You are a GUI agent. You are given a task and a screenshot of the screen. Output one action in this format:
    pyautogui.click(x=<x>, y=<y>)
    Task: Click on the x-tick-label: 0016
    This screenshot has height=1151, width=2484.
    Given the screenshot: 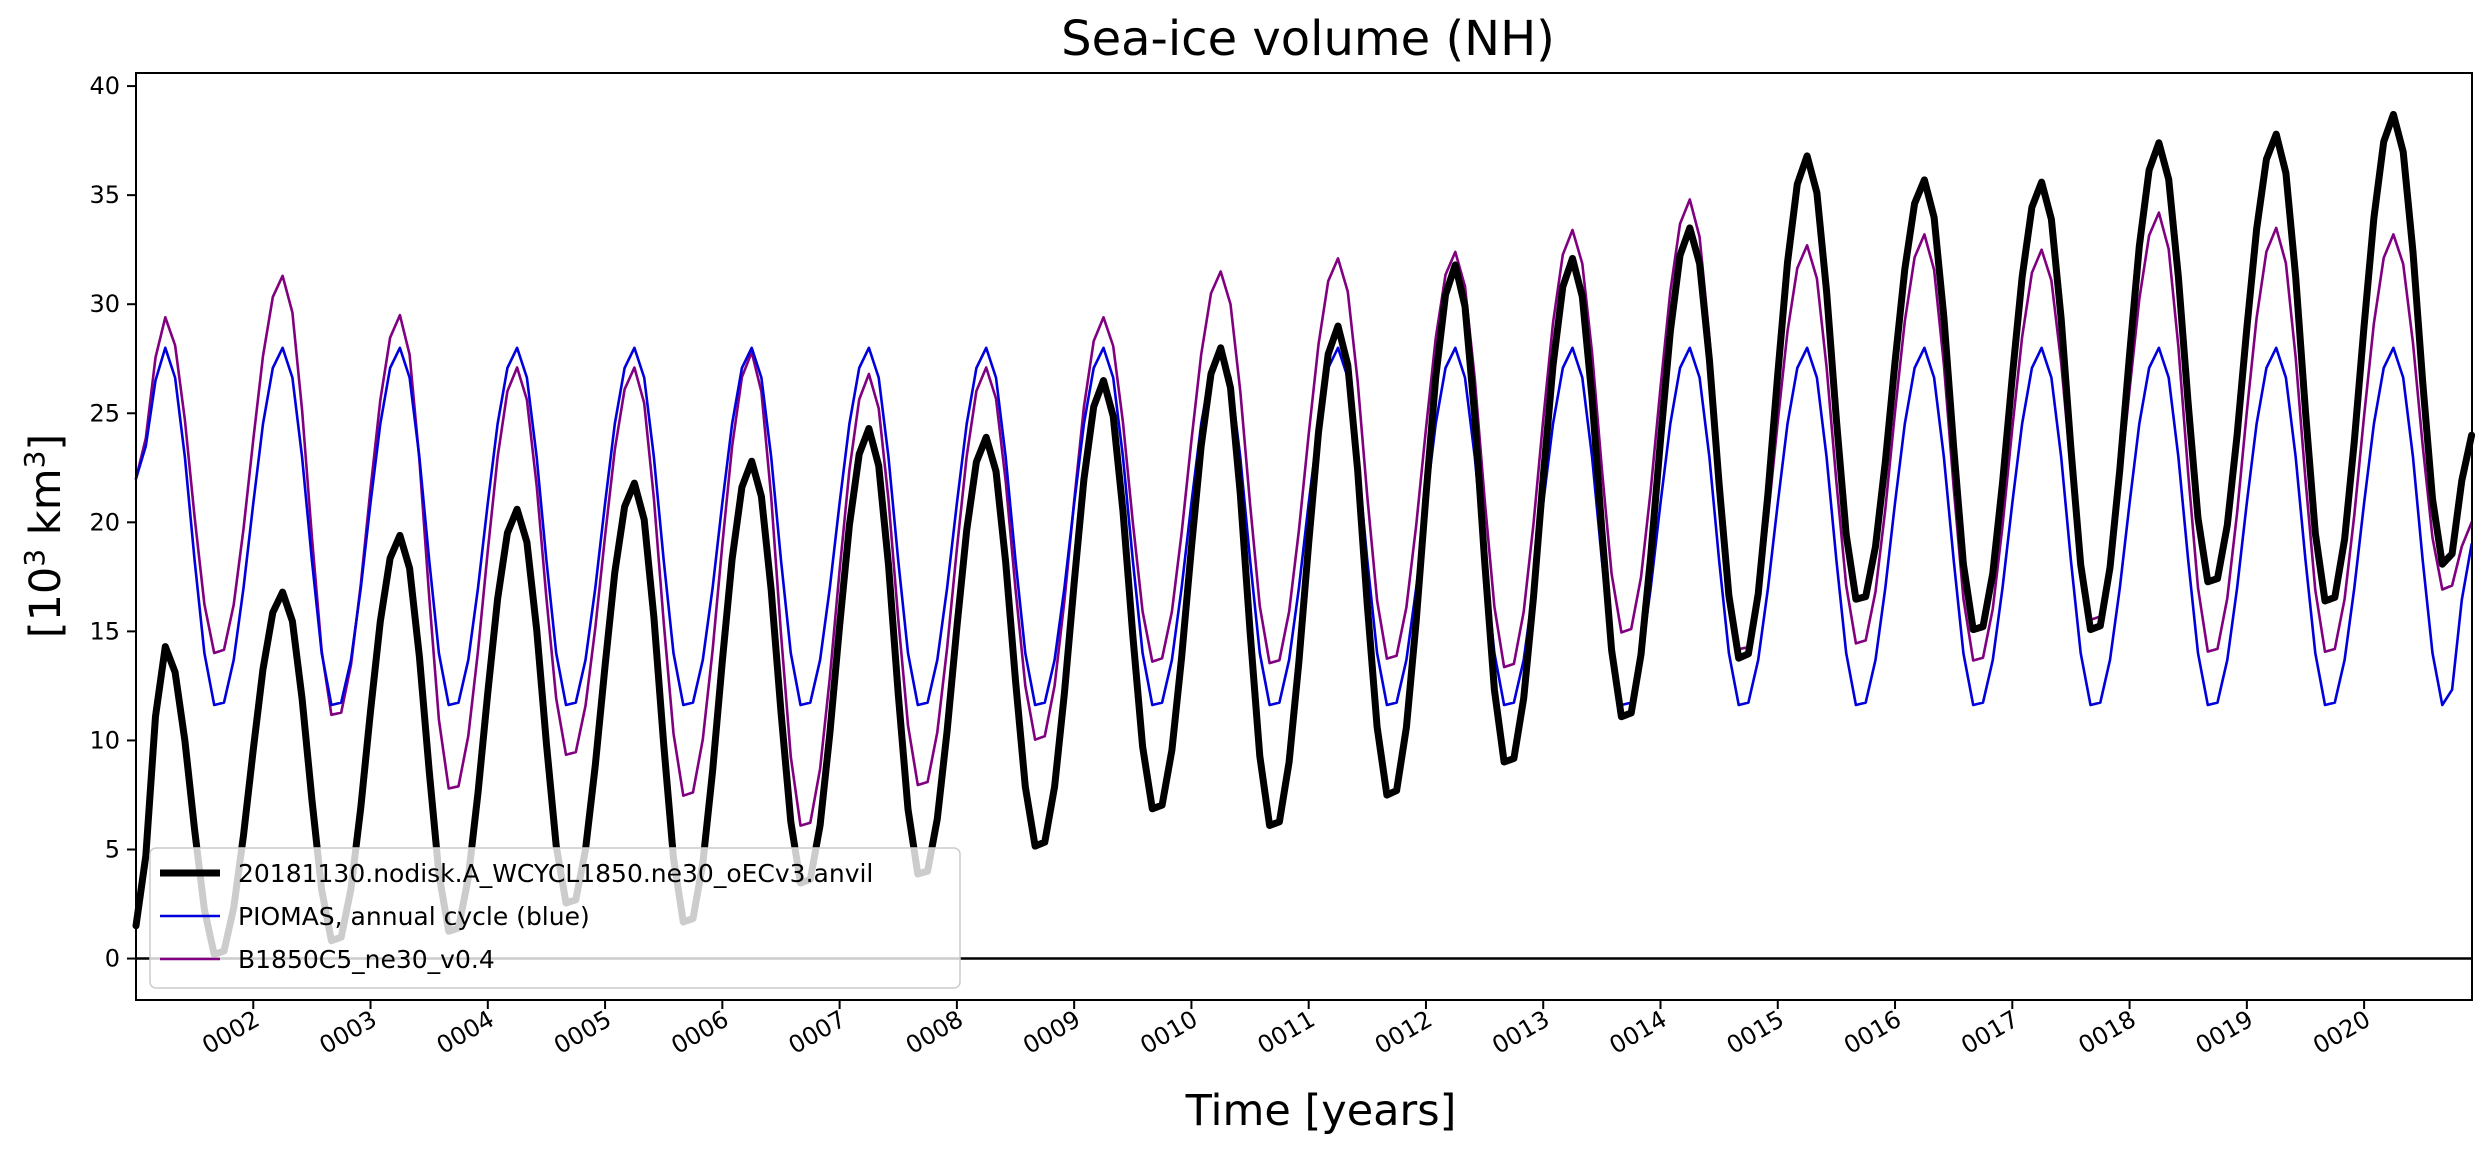 What is the action you would take?
    pyautogui.click(x=1872, y=1032)
    